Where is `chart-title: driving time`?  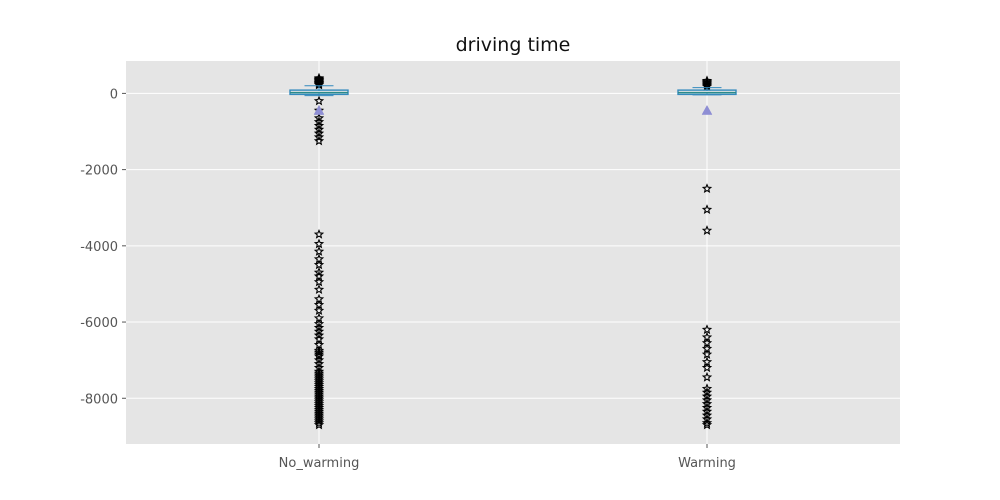
chart-title: driving time is located at coordinates (513, 45).